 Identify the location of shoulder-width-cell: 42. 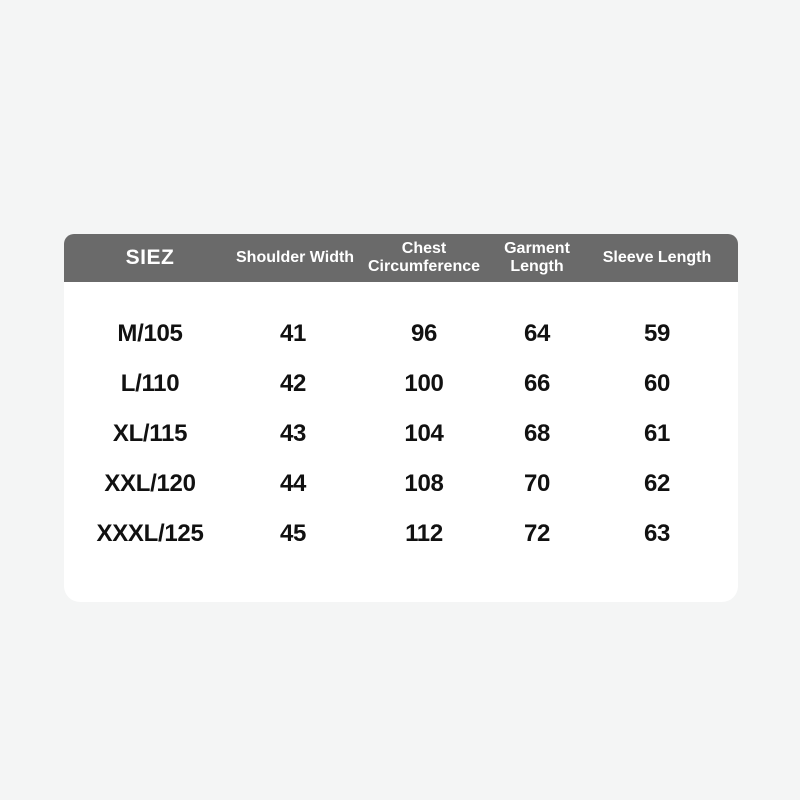
(293, 383).